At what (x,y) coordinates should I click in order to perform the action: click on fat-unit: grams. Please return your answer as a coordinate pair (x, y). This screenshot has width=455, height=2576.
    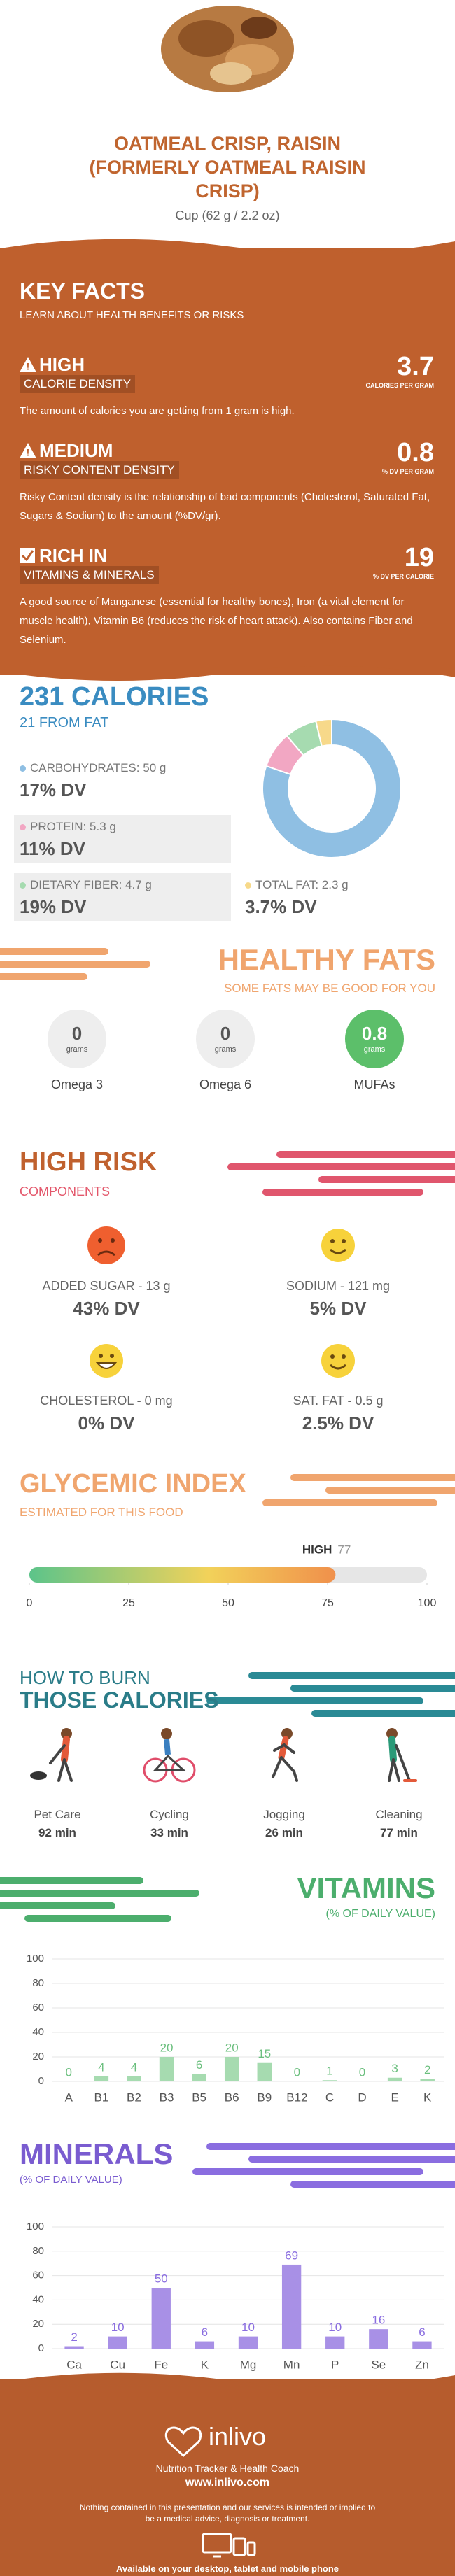
    Looking at the image, I should click on (77, 1049).